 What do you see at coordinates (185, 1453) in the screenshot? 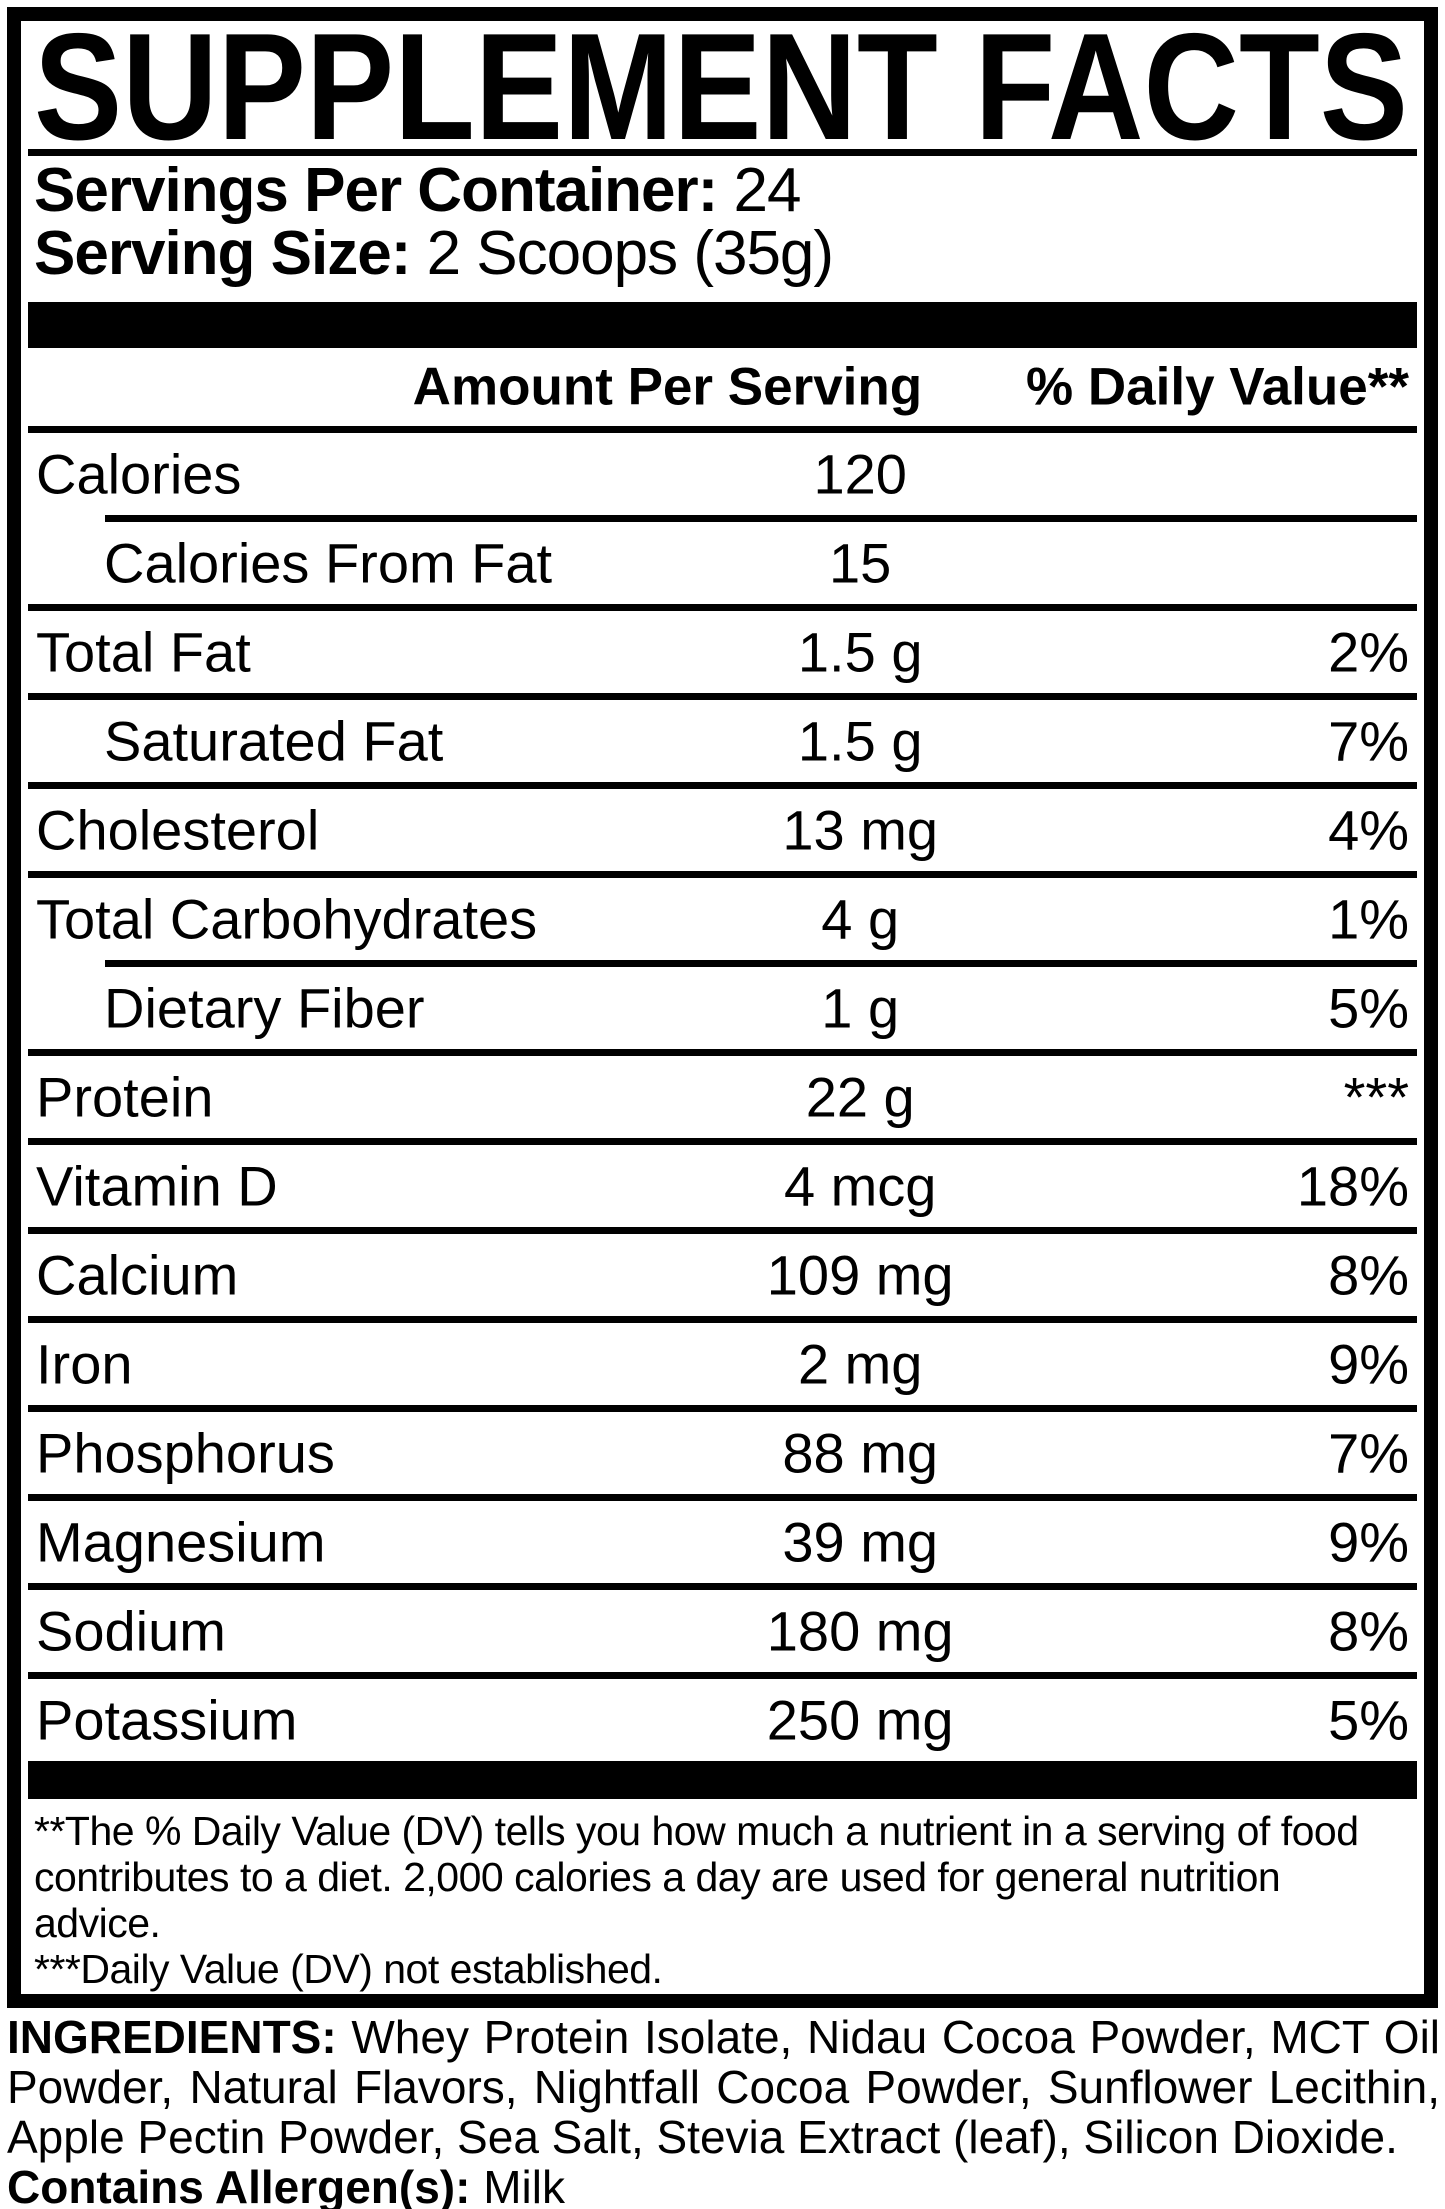
I see `nutrient-name: Phosphorus` at bounding box center [185, 1453].